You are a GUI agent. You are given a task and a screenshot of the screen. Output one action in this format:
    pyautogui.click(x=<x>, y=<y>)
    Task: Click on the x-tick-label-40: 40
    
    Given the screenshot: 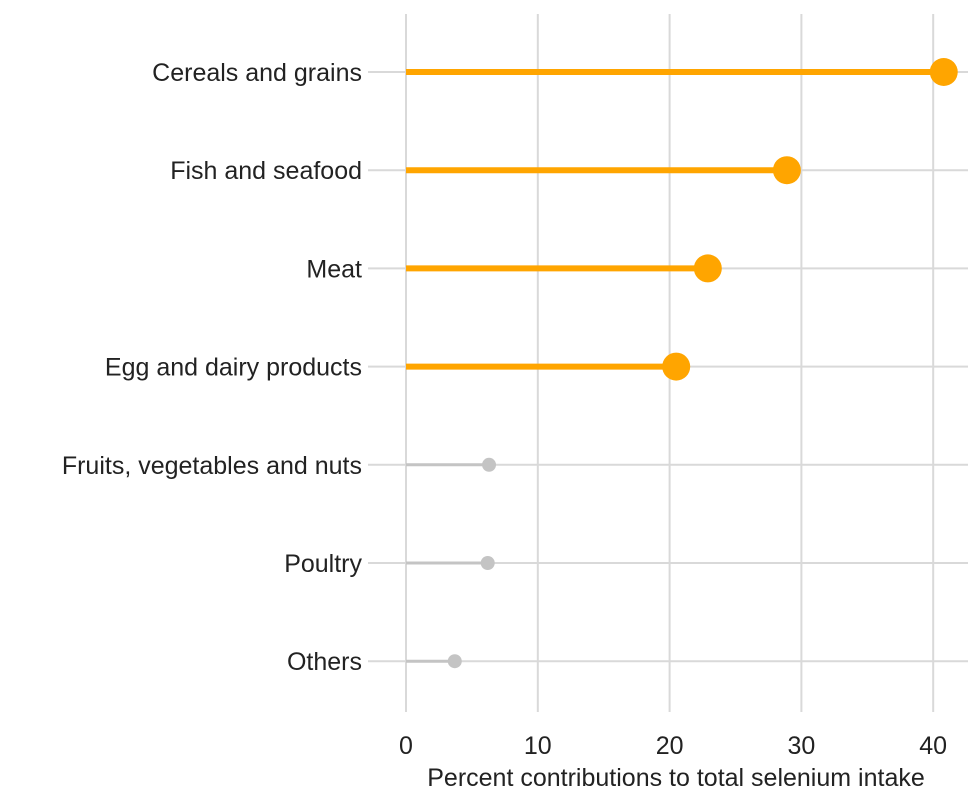 What is the action you would take?
    pyautogui.click(x=933, y=746)
    